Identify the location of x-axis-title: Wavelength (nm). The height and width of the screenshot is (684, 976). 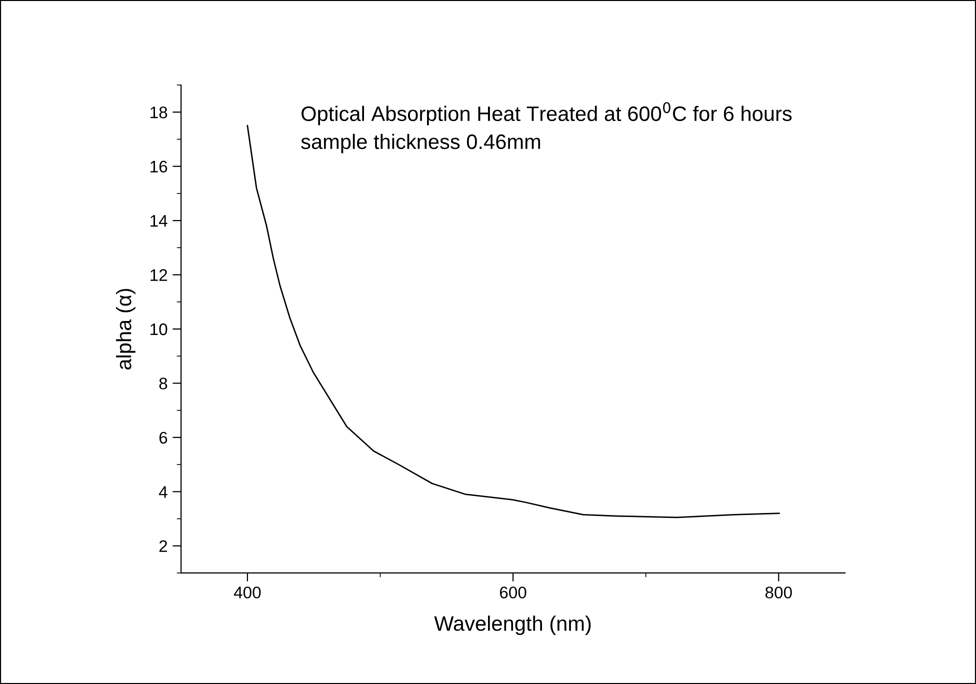
(512, 626).